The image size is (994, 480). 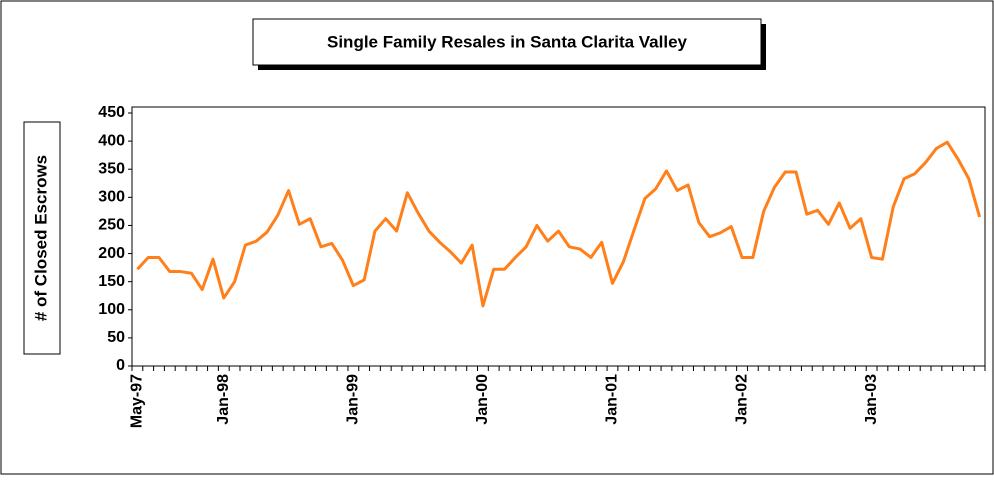 I want to click on x-tick-label: Jan-03, so click(x=871, y=399).